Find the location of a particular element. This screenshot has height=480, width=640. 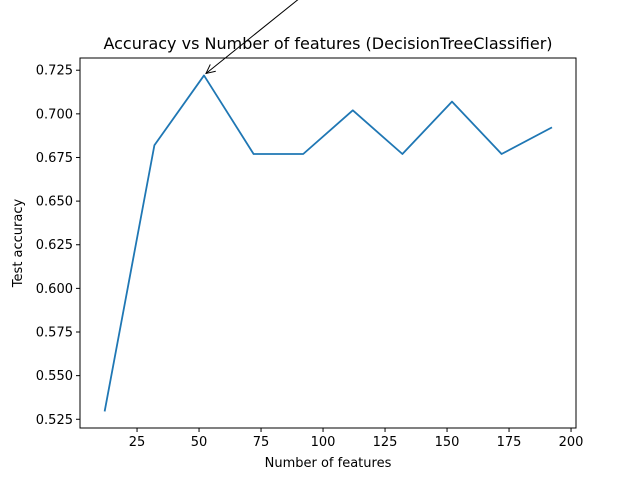

y-tick-label: 0.725 is located at coordinates (54, 71).